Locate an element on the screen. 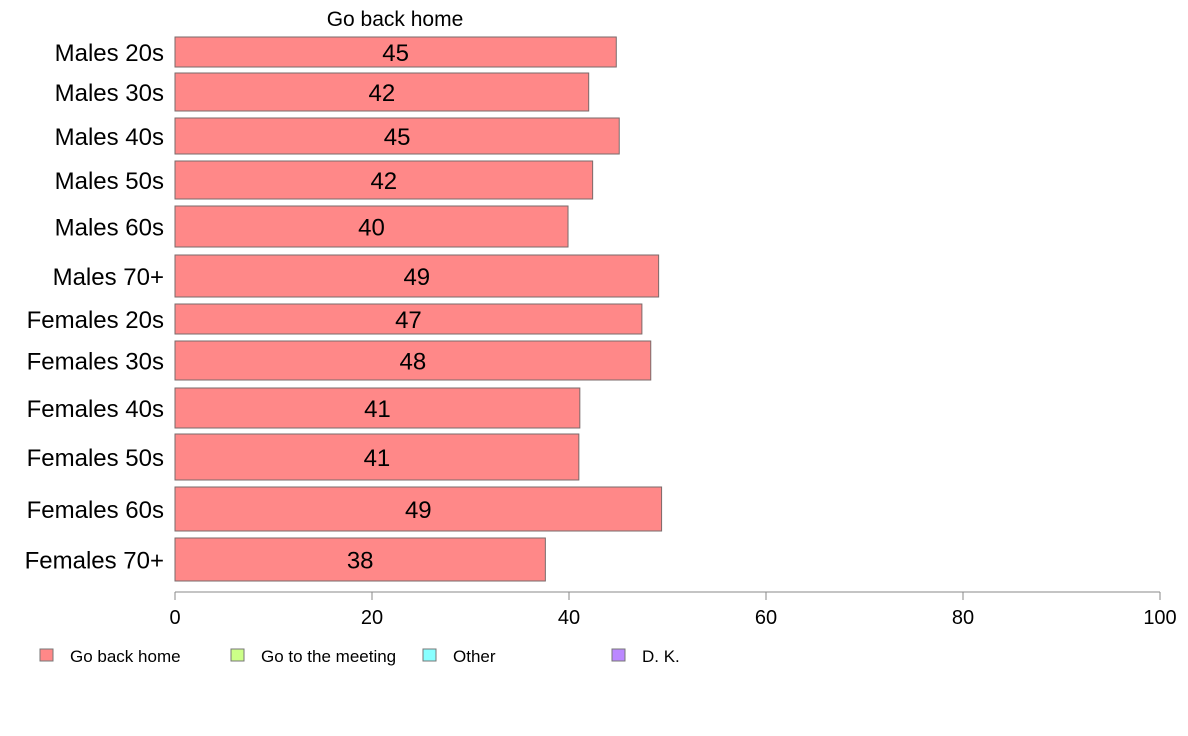 This screenshot has height=736, width=1188. bar-row: 42 Males 50s is located at coordinates (324, 180).